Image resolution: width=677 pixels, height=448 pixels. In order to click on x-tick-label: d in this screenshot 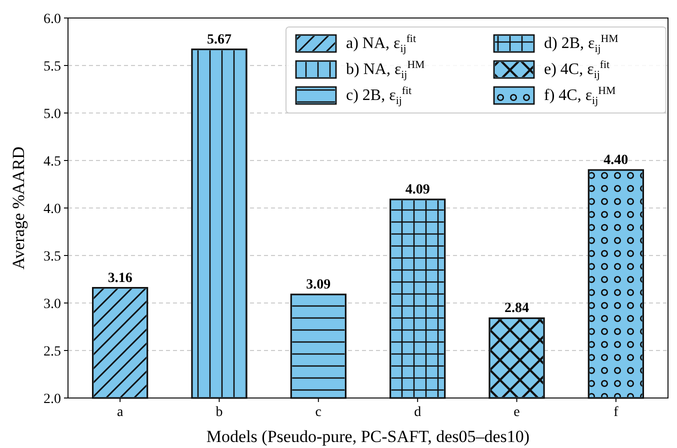, I will do `click(418, 412)`.